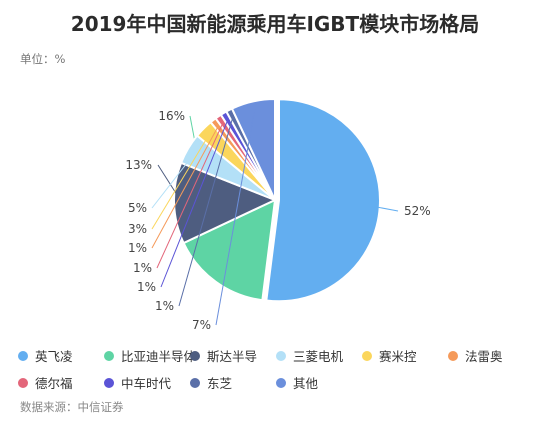 This screenshot has height=431, width=550. I want to click on legend-label: 赛米控, so click(398, 356).